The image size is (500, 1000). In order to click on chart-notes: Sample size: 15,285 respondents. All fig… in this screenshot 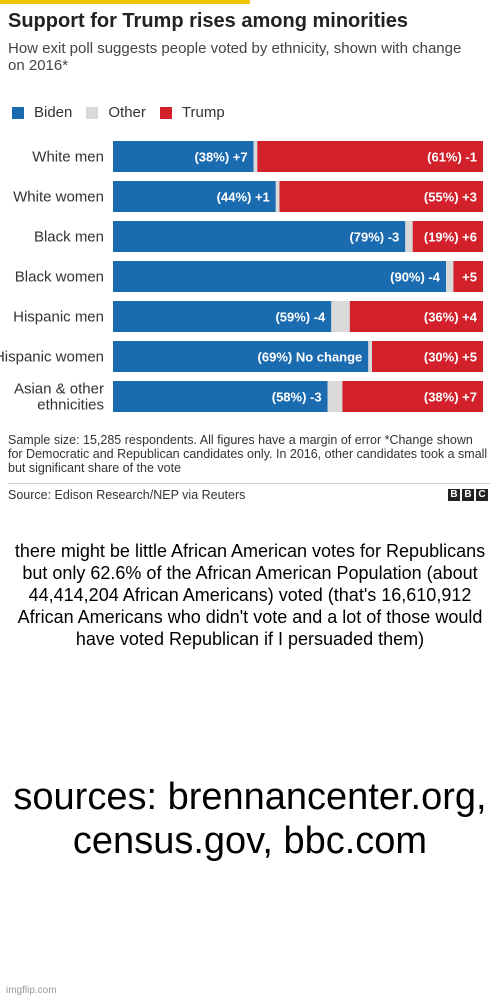, I will do `click(248, 454)`.